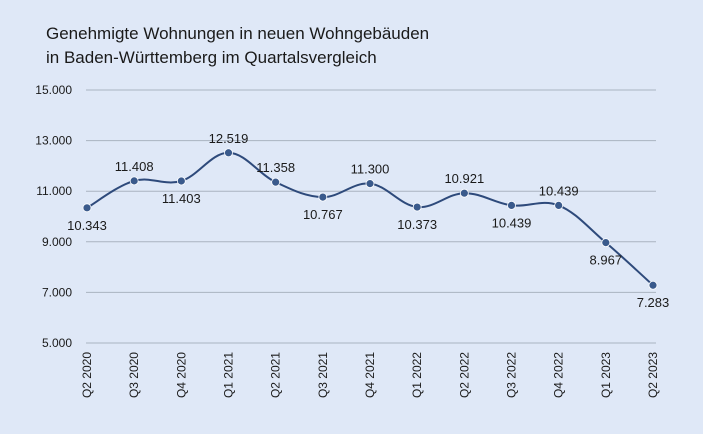 This screenshot has height=434, width=703. What do you see at coordinates (276, 375) in the screenshot?
I see `x-tick-label: Q2 2021` at bounding box center [276, 375].